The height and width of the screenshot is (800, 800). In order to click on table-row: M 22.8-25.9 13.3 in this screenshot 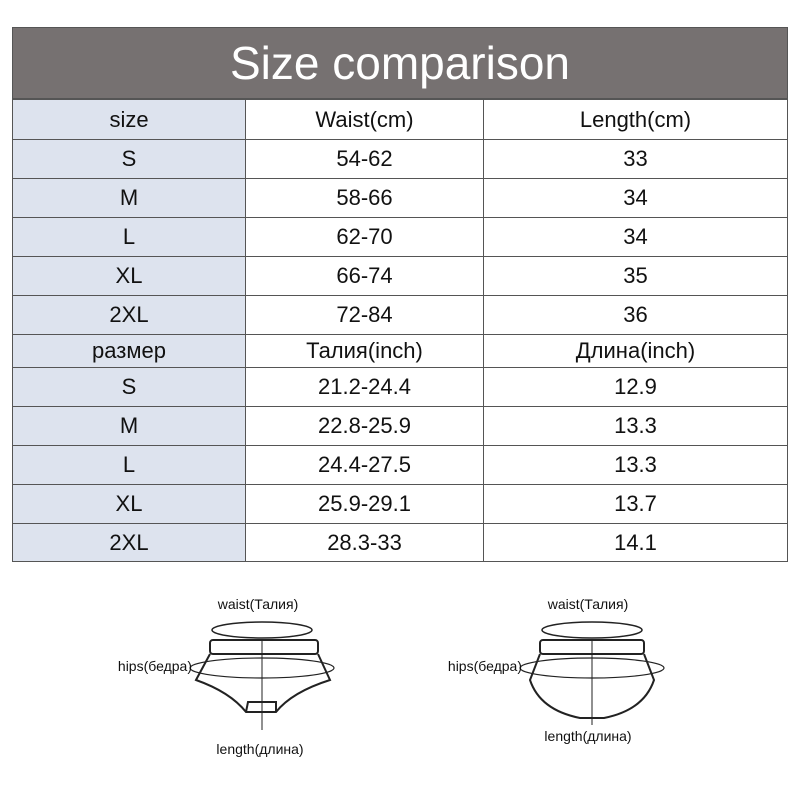, I will do `click(400, 426)`.